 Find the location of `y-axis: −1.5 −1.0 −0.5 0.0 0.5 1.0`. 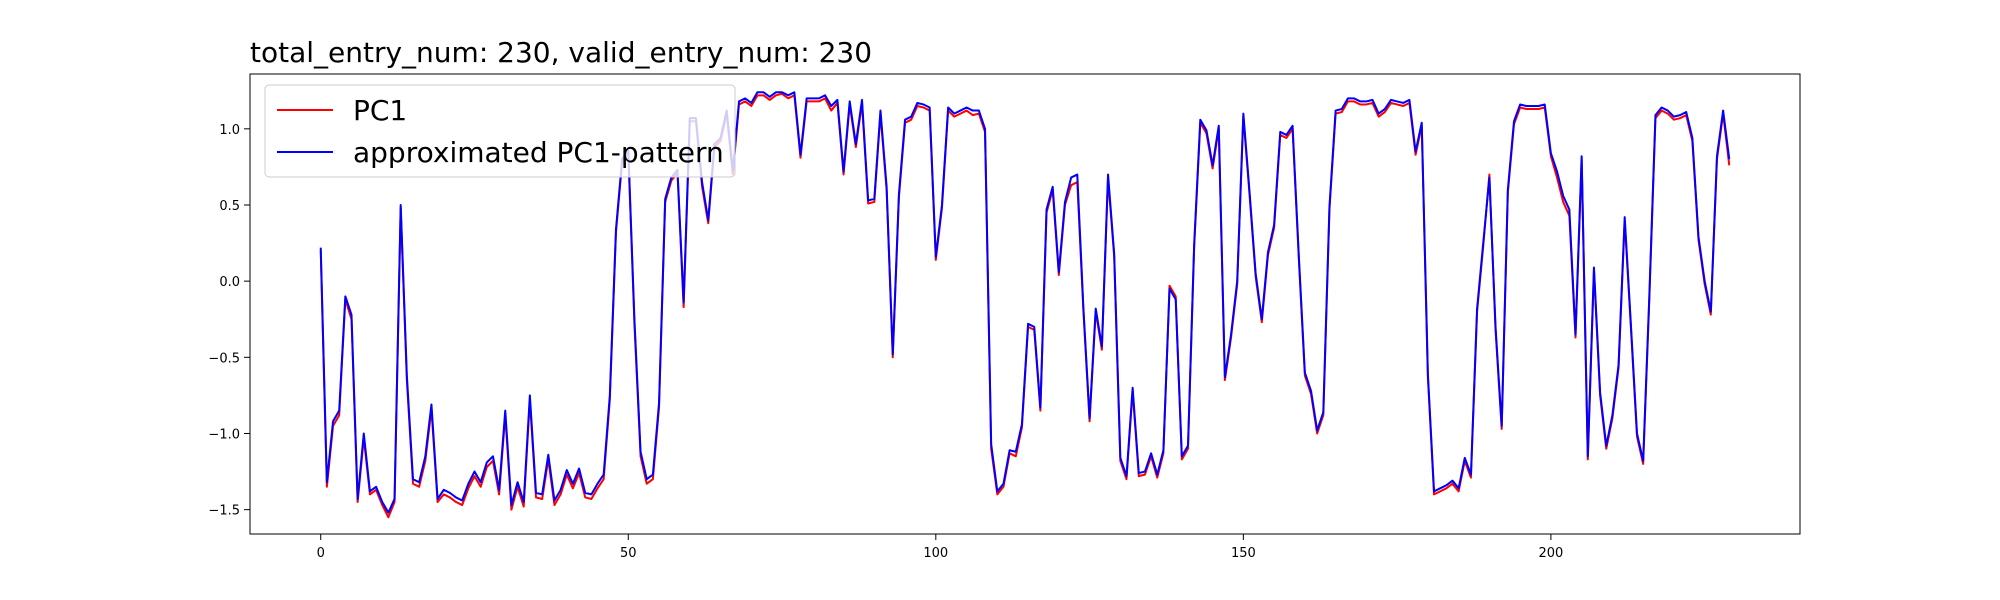

y-axis: −1.5 −1.0 −0.5 0.0 0.5 1.0 is located at coordinates (229, 321).